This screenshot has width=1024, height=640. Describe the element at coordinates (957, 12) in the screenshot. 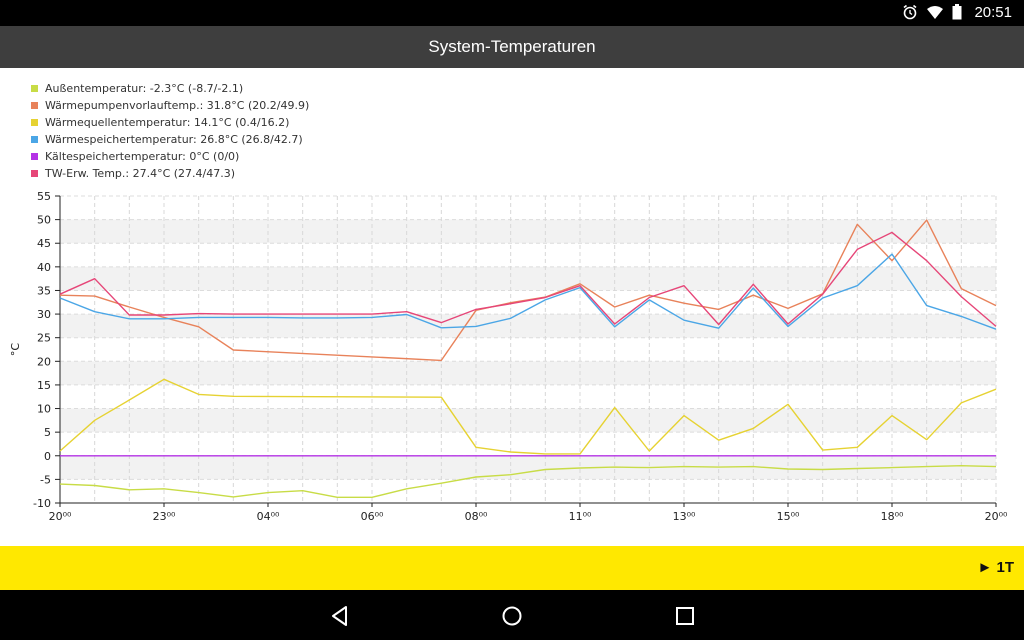

I see `battery-icon` at that location.